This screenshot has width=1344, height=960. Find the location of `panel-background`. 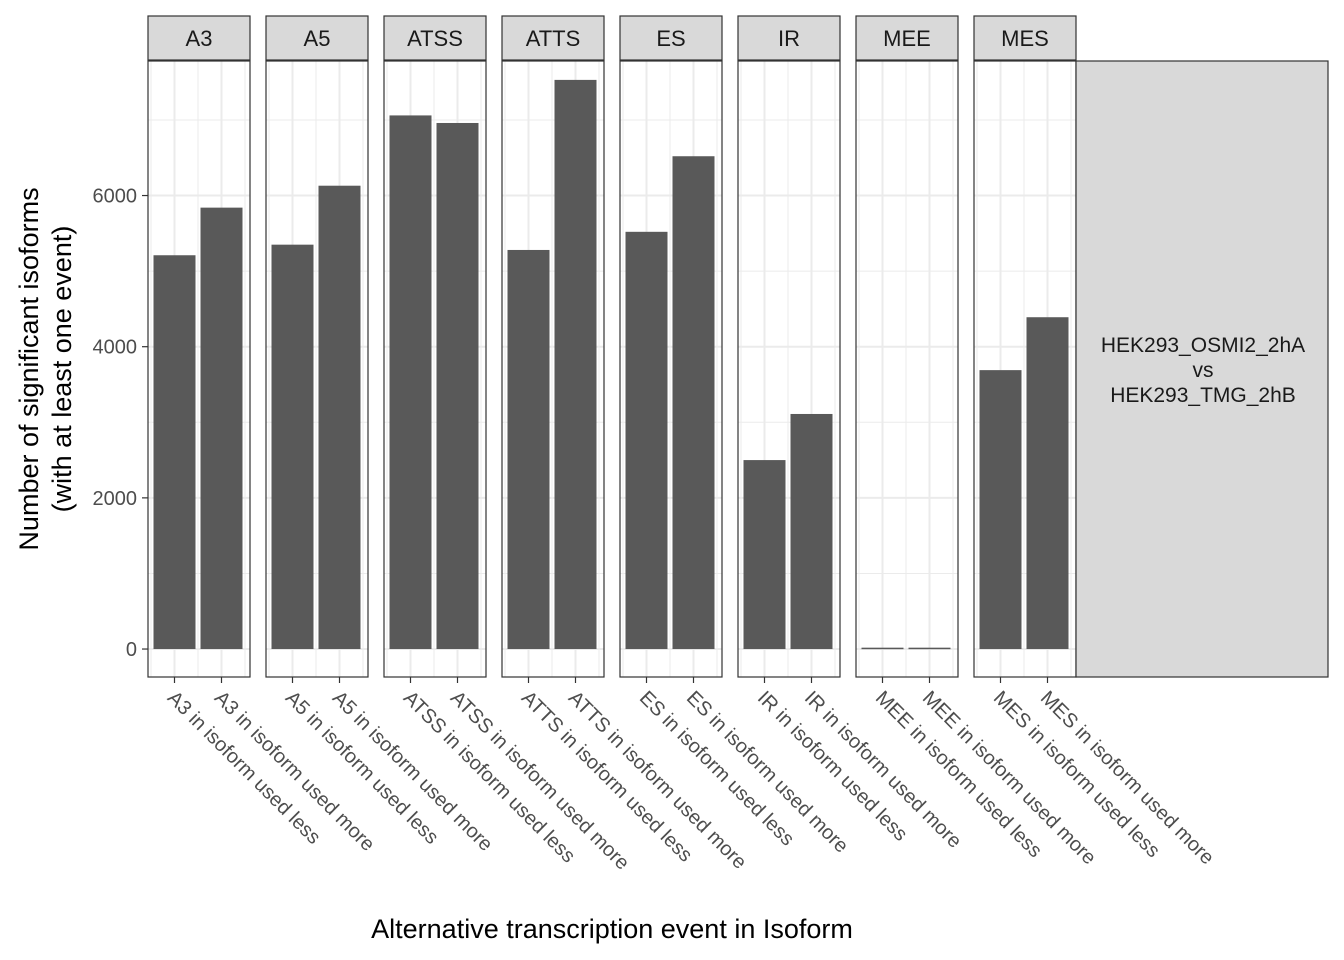

panel-background is located at coordinates (907, 369).